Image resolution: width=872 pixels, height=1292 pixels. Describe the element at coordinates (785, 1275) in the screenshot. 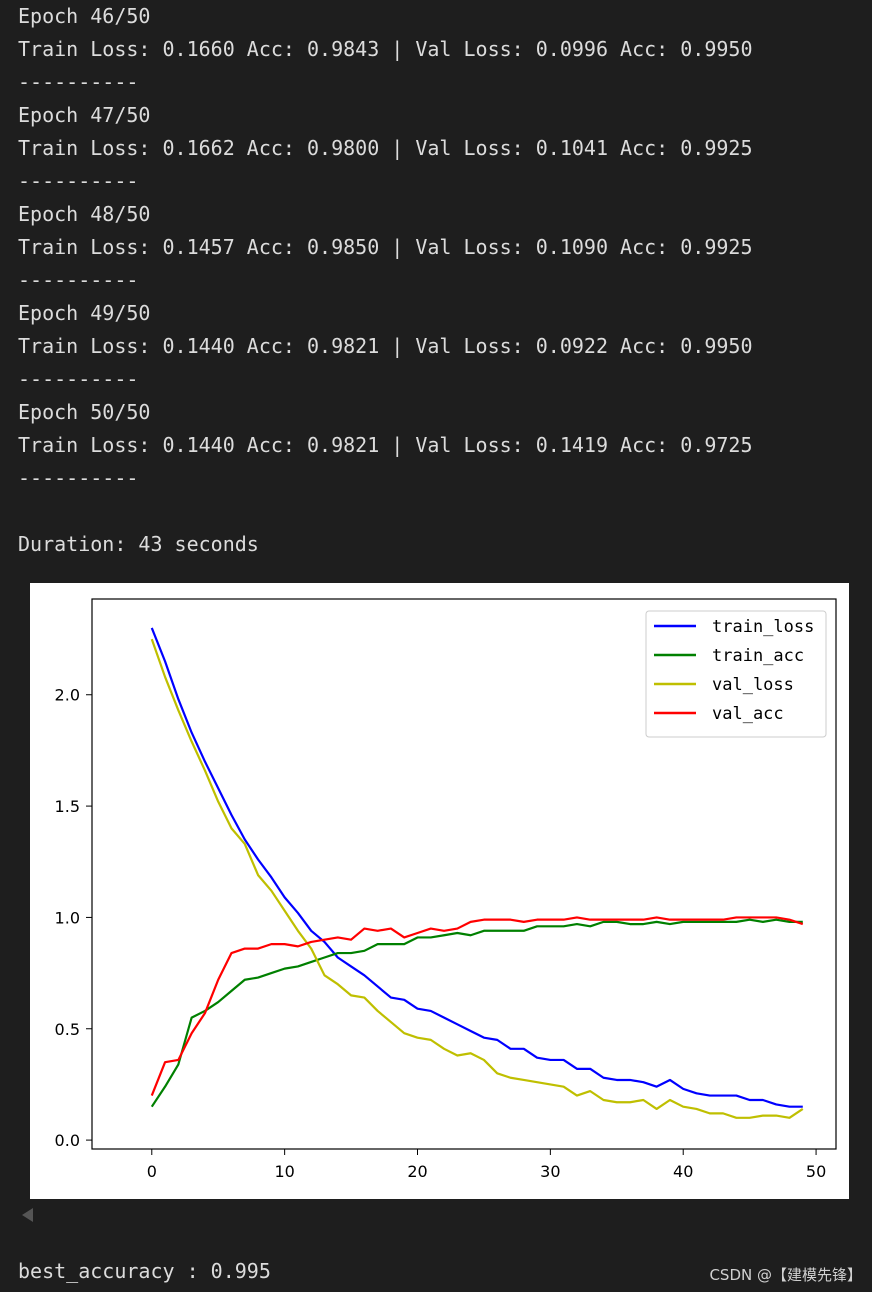

I see `watermark-text: CSDN @【建模先锋】` at that location.